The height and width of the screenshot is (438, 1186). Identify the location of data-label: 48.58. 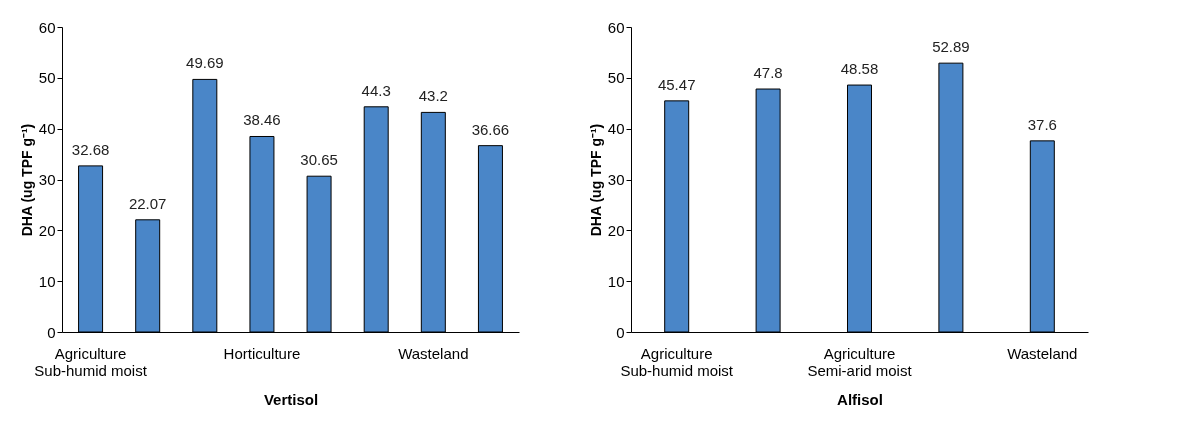
(859, 69).